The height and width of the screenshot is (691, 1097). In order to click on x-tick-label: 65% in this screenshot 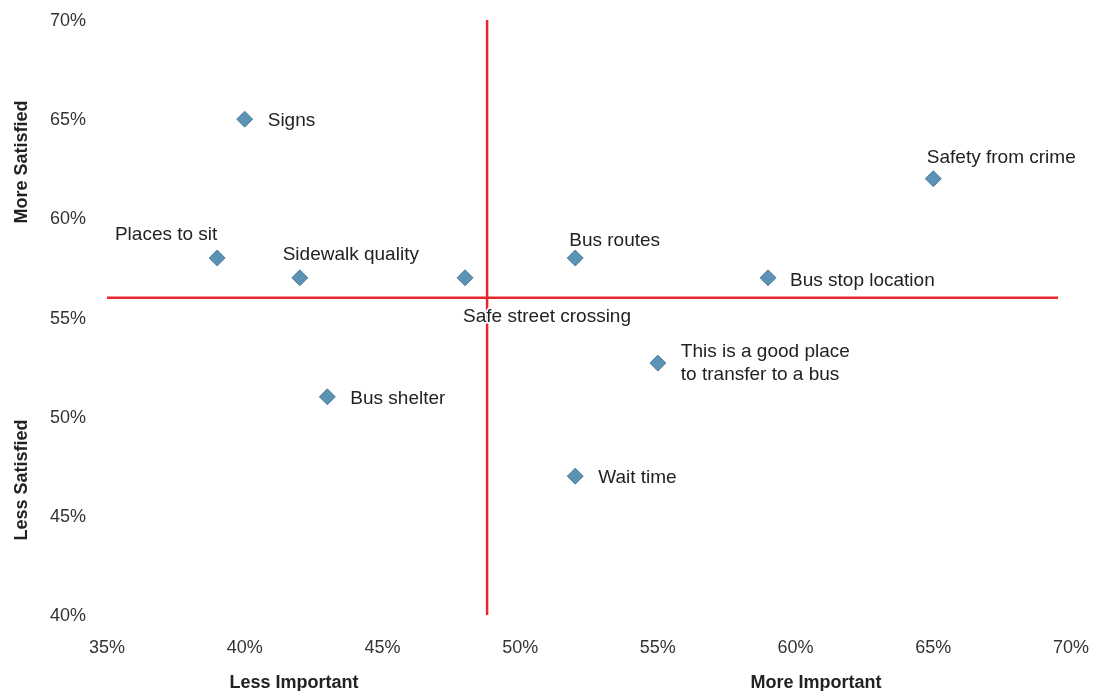, I will do `click(933, 647)`.